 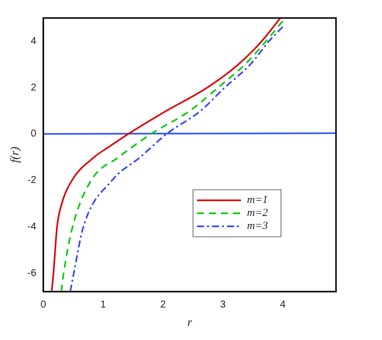 I want to click on x-tick-label: 4, so click(x=283, y=304).